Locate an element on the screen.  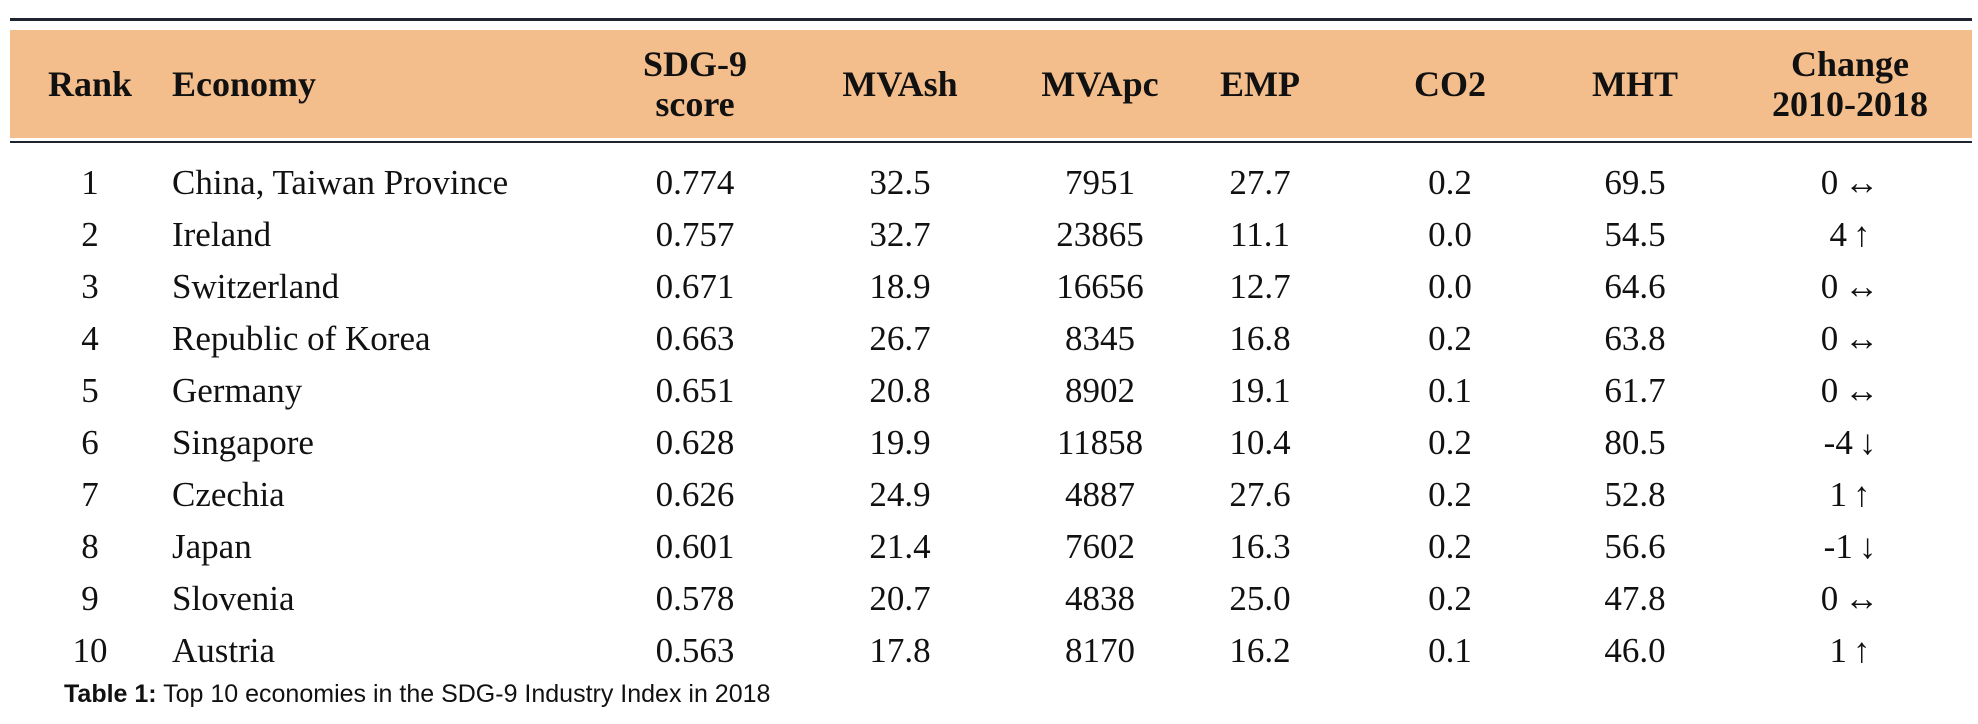
cell-economy: Slovenia is located at coordinates (233, 598).